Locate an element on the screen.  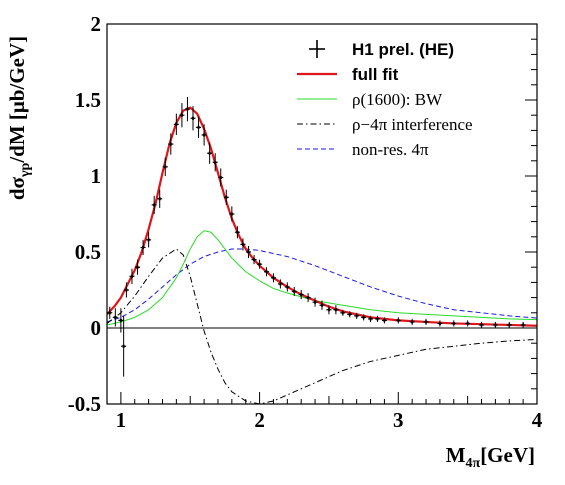
x-tick-label: 2 is located at coordinates (259, 420).